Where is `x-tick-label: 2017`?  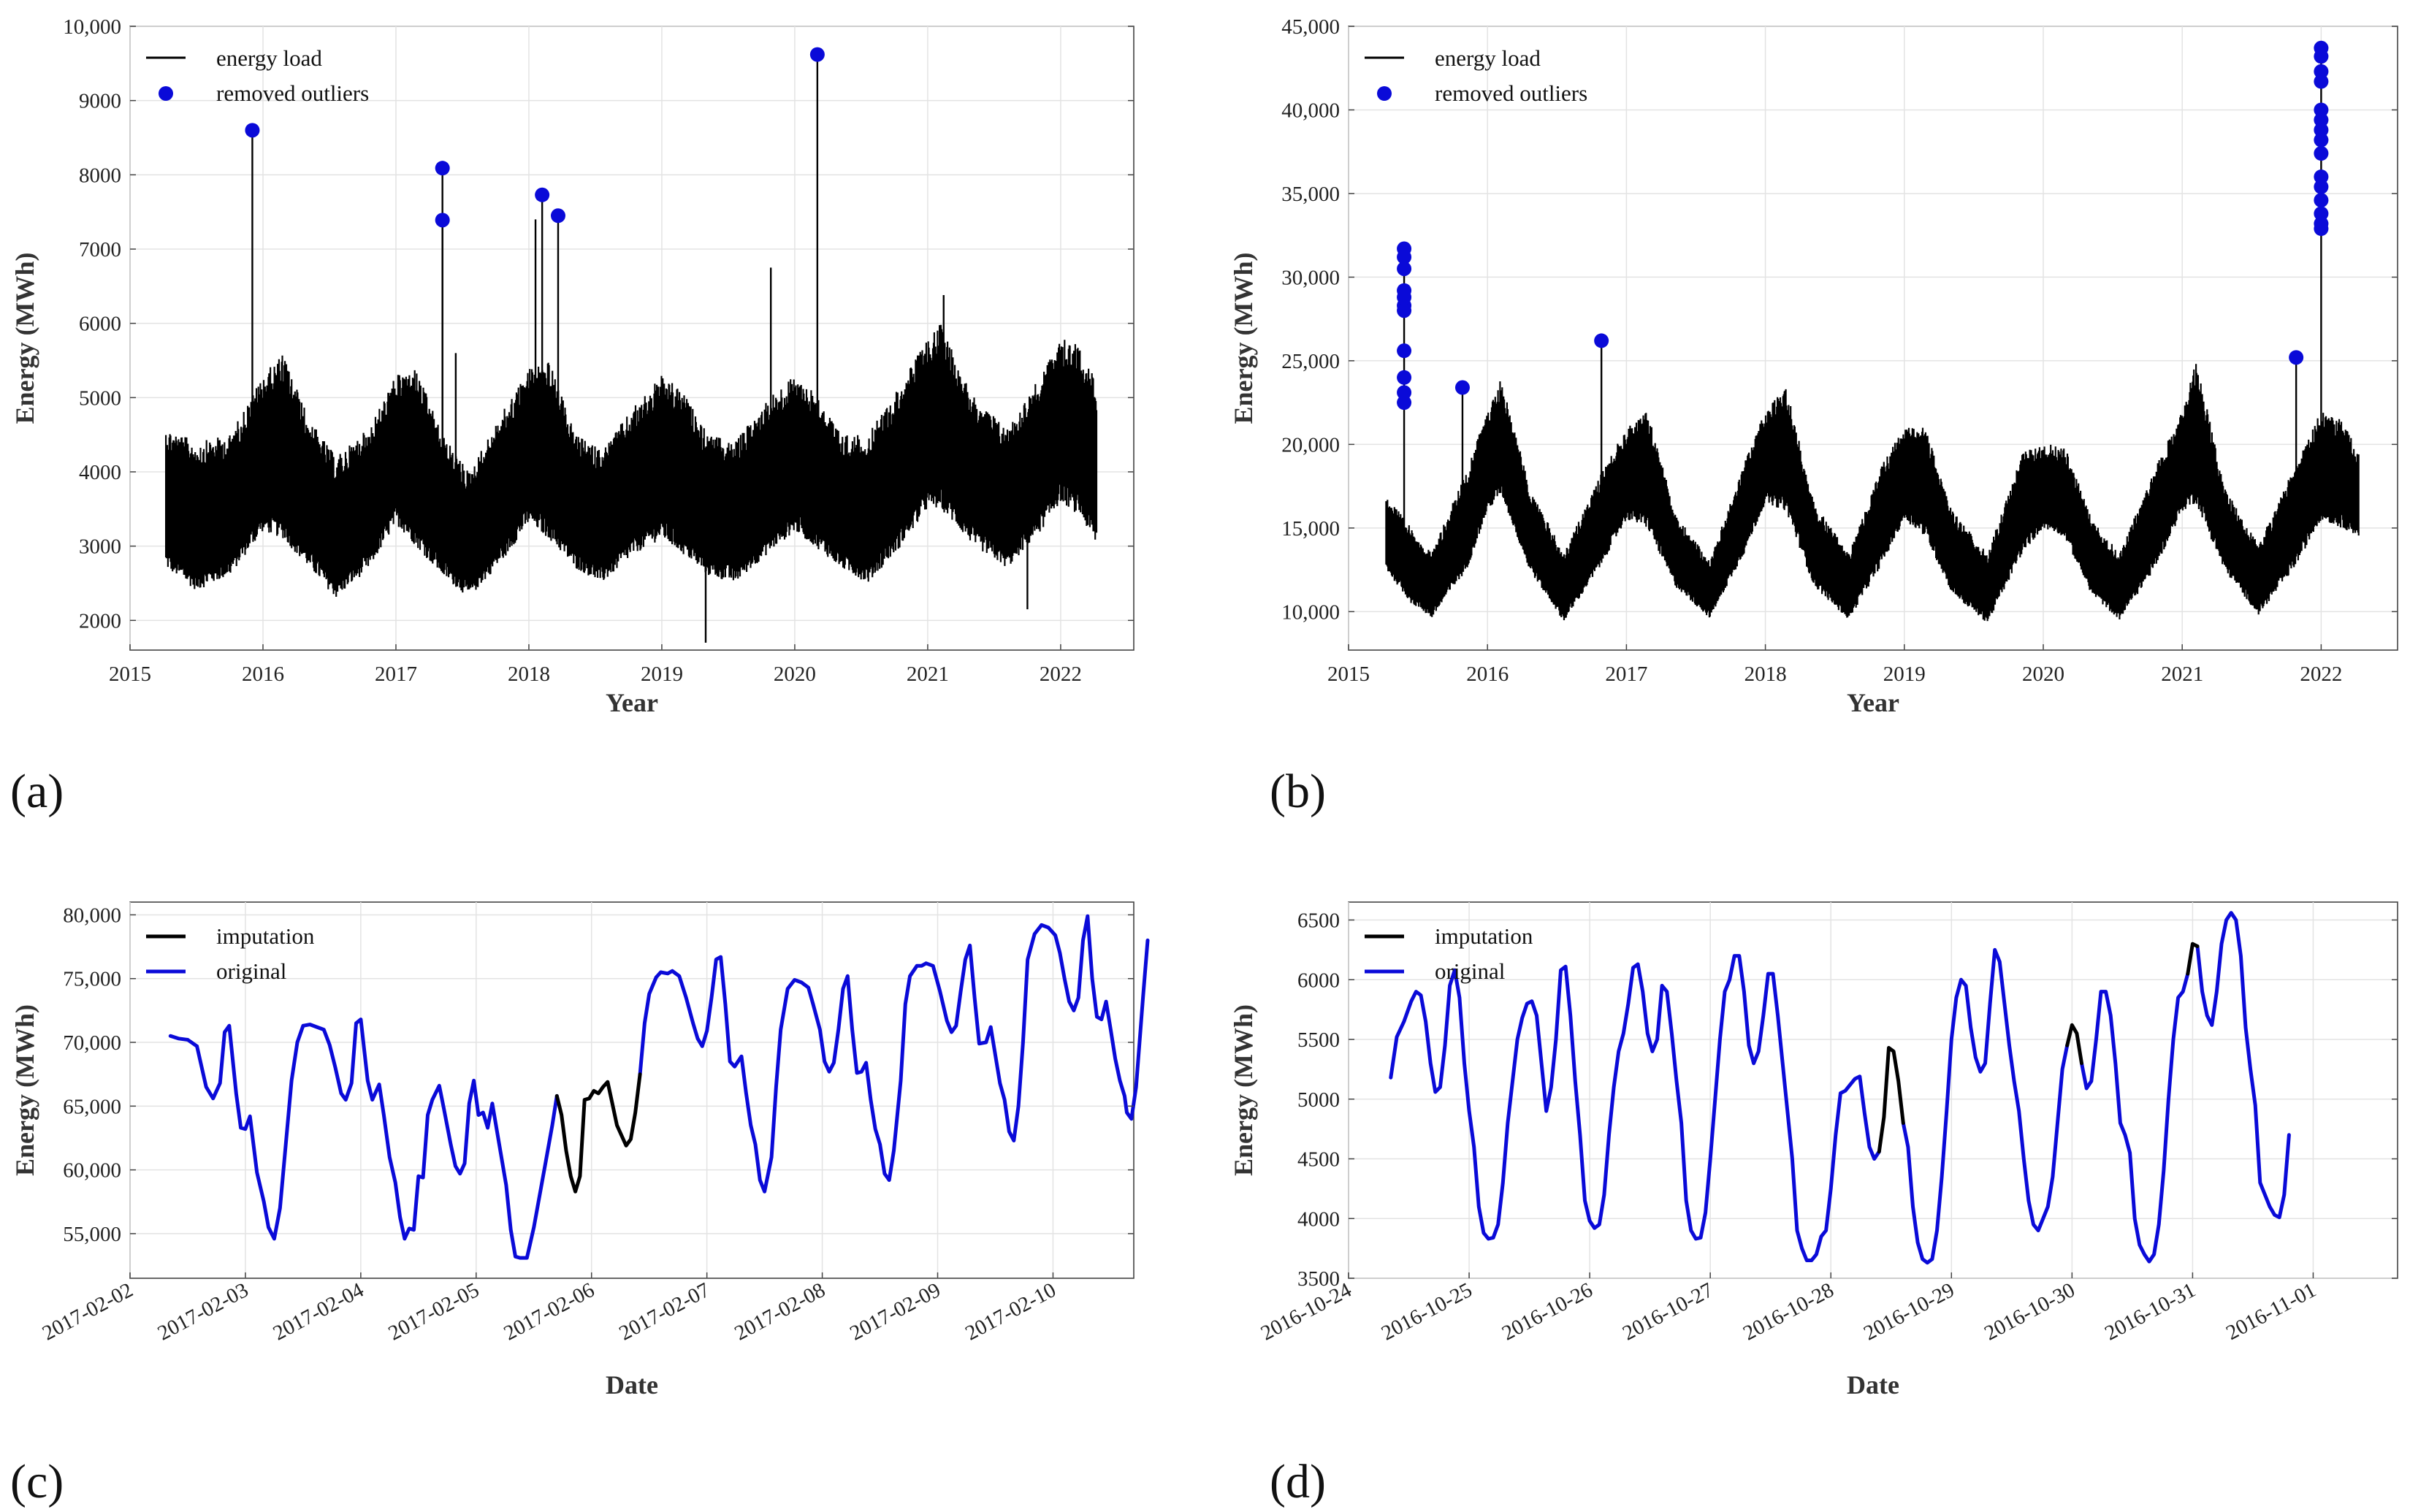
x-tick-label: 2017 is located at coordinates (396, 674).